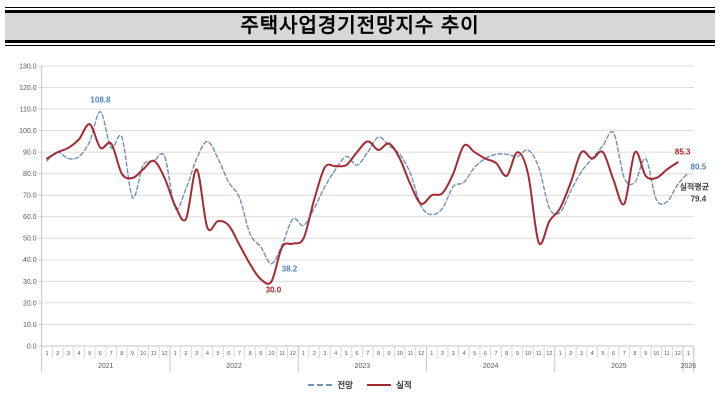 The image size is (720, 404). What do you see at coordinates (30, 239) in the screenshot?
I see `y-tick-label: 50.0` at bounding box center [30, 239].